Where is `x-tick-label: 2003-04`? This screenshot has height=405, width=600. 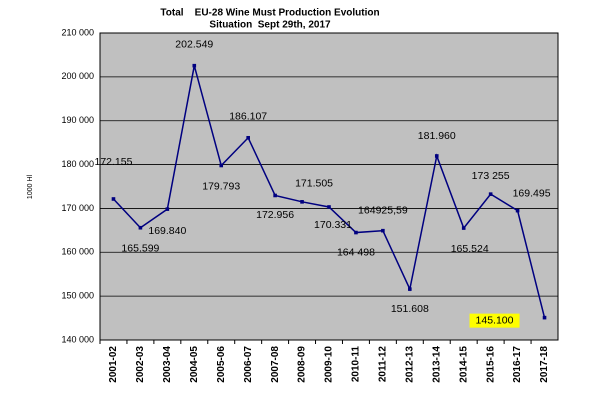
x-tick-label: 2003-04 is located at coordinates (167, 364).